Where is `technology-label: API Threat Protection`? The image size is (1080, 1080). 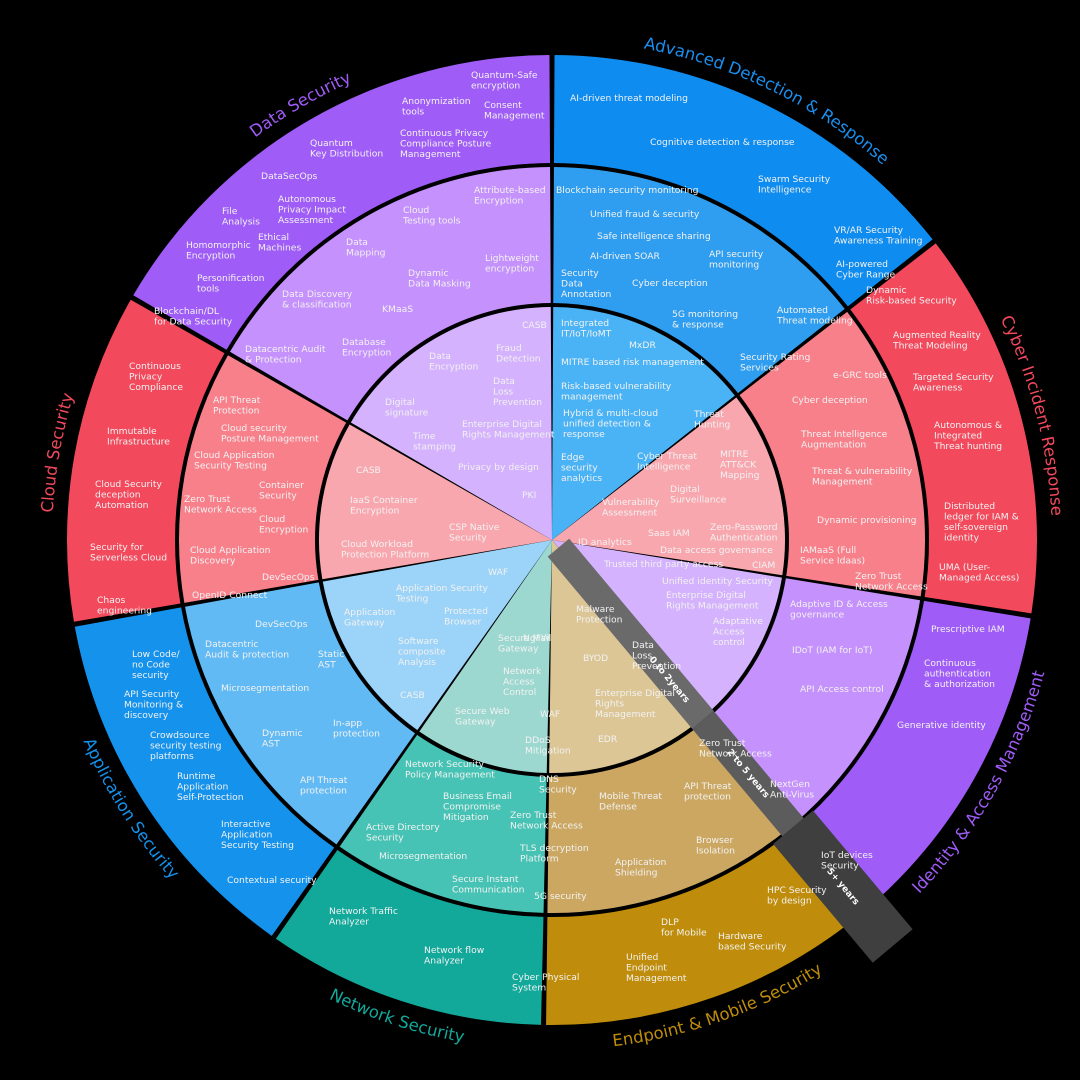
technology-label: API Threat Protection is located at coordinates (237, 406).